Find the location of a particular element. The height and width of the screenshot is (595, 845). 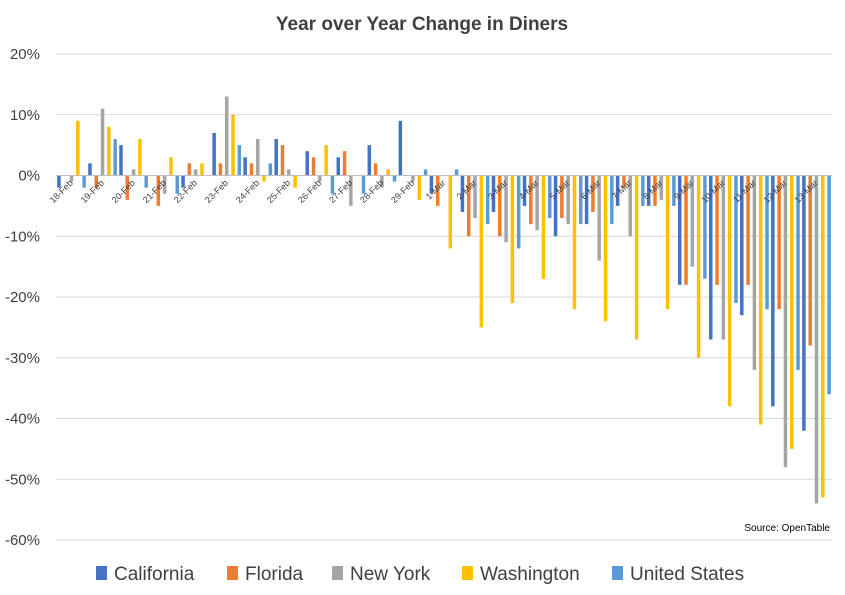

x-tick-label: 29-Feb is located at coordinates (402, 191).